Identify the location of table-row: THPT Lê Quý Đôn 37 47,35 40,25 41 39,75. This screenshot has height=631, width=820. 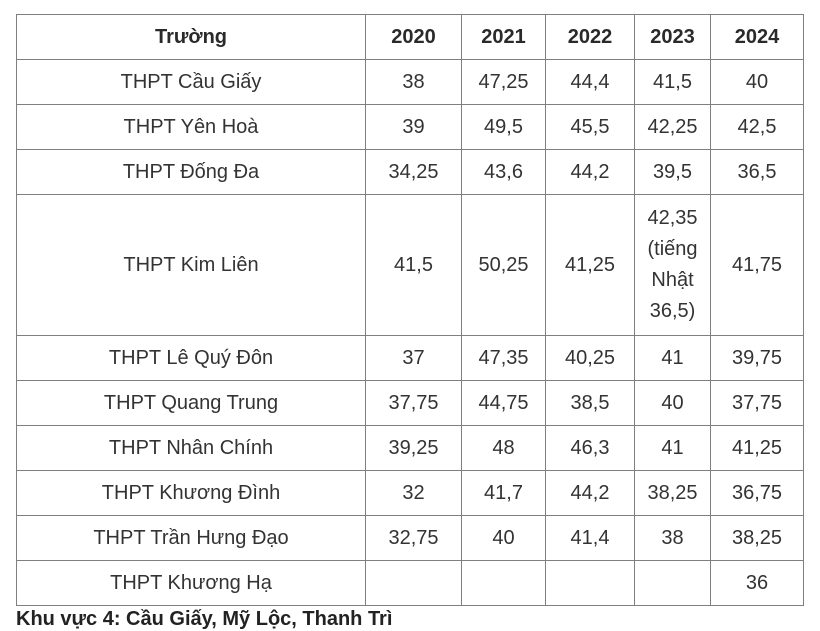
(410, 358).